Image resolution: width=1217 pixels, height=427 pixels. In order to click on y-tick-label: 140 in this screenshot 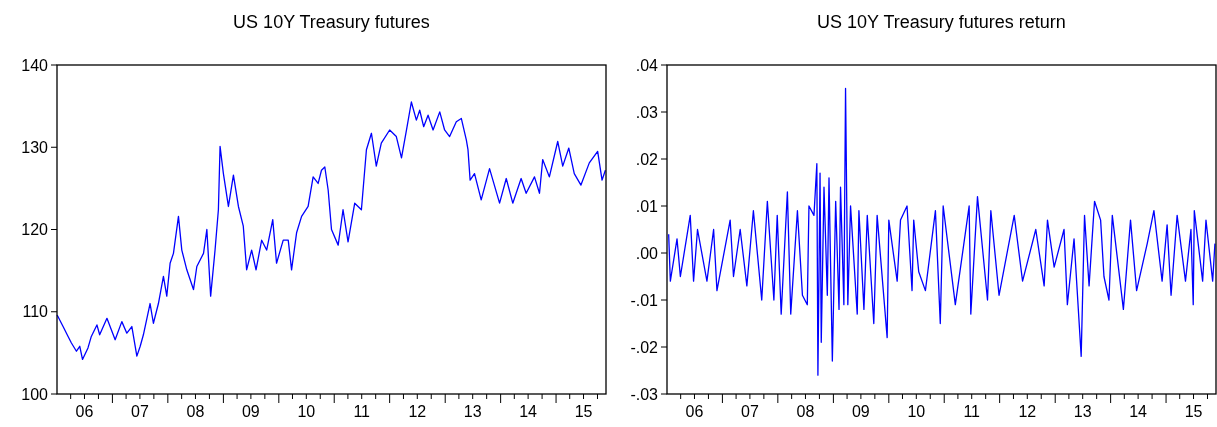, I will do `click(35, 65)`.